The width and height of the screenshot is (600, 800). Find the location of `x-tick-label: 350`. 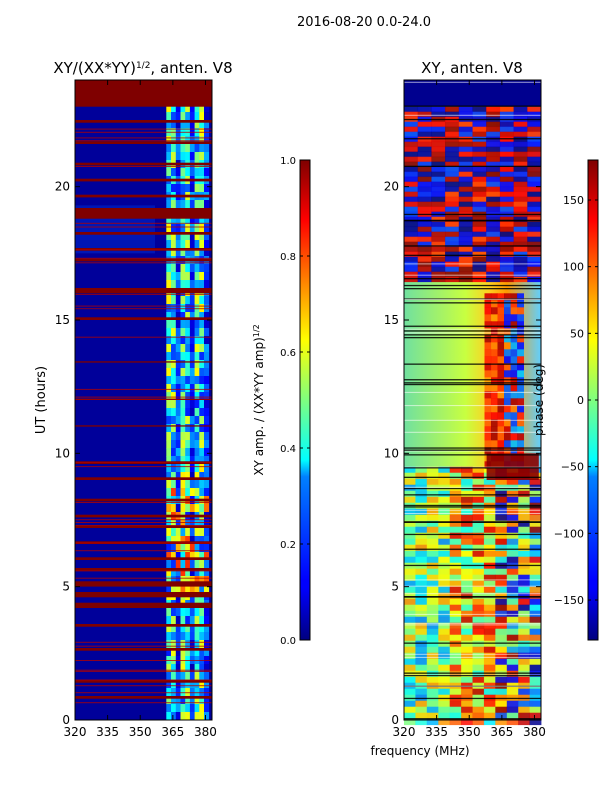

x-tick-label: 350 is located at coordinates (469, 732).